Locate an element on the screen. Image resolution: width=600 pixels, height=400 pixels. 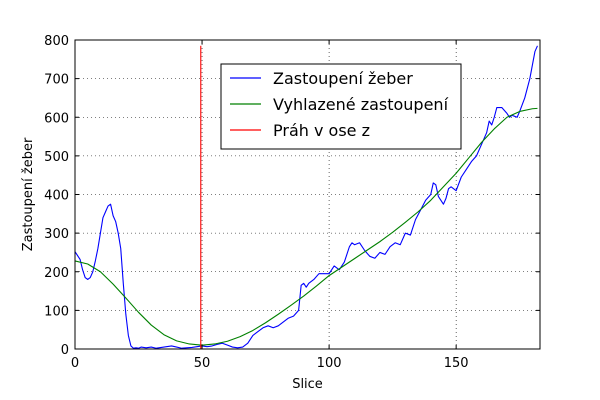
y-tick-label: 200 is located at coordinates (56, 273).